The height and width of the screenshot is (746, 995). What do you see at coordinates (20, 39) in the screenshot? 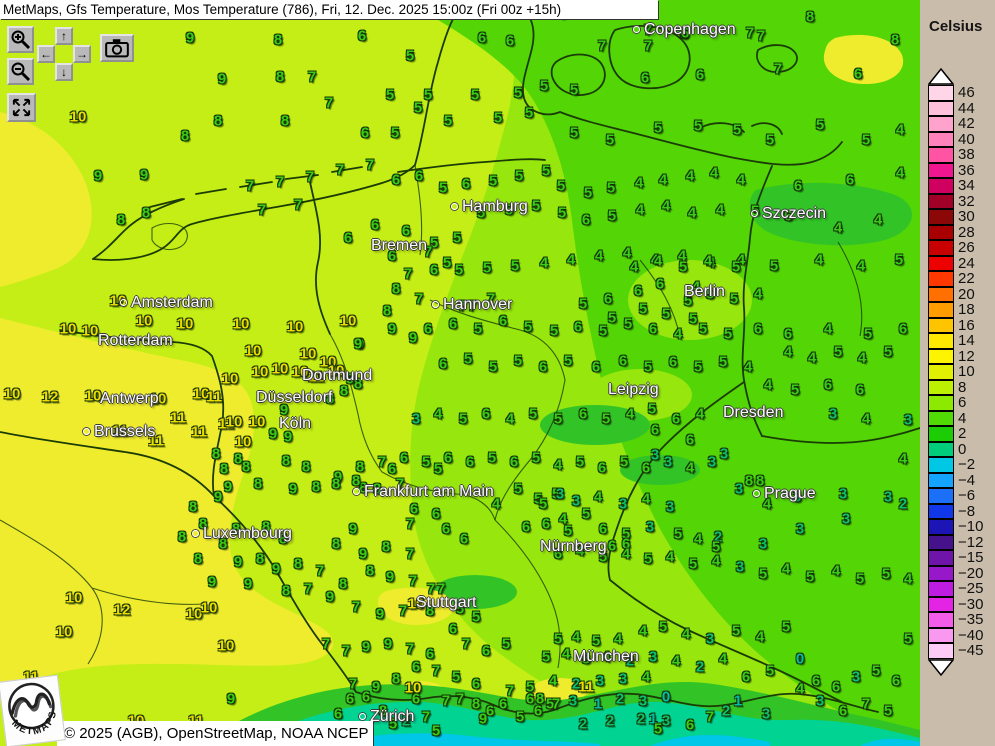
I see `zoom-in-button` at bounding box center [20, 39].